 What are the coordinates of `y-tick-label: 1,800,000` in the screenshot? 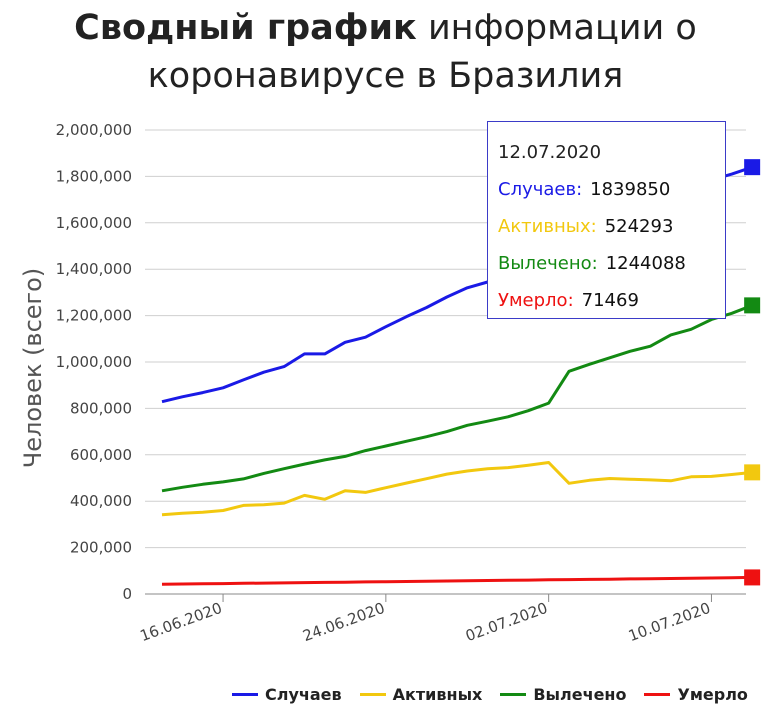 It's located at (94, 176).